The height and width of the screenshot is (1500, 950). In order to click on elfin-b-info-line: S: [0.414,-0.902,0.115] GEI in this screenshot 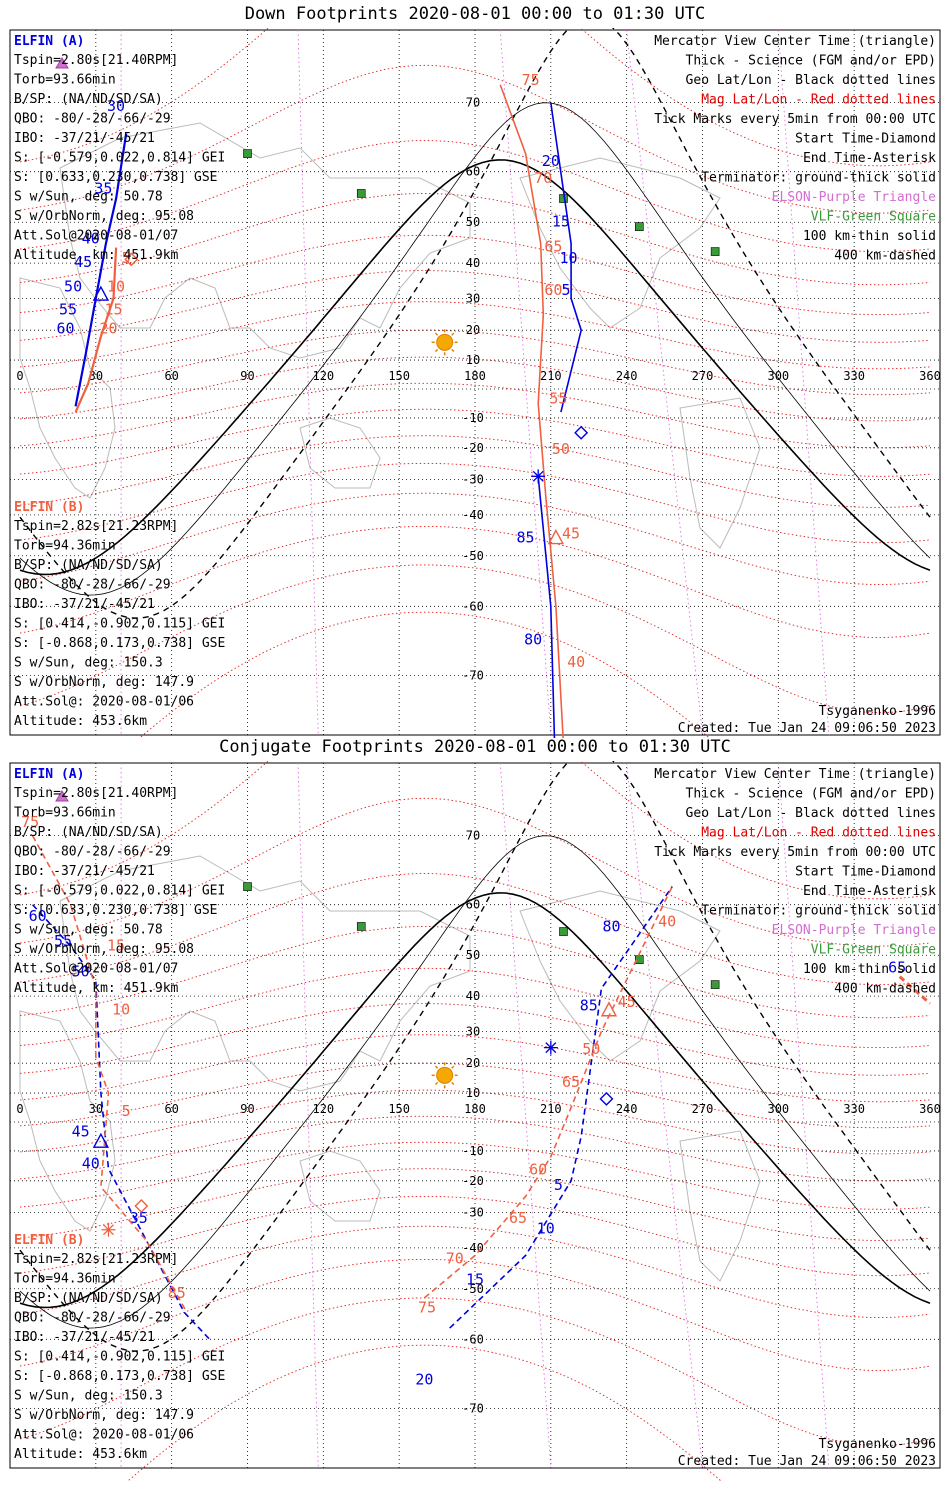, I will do `click(119, 1357)`.